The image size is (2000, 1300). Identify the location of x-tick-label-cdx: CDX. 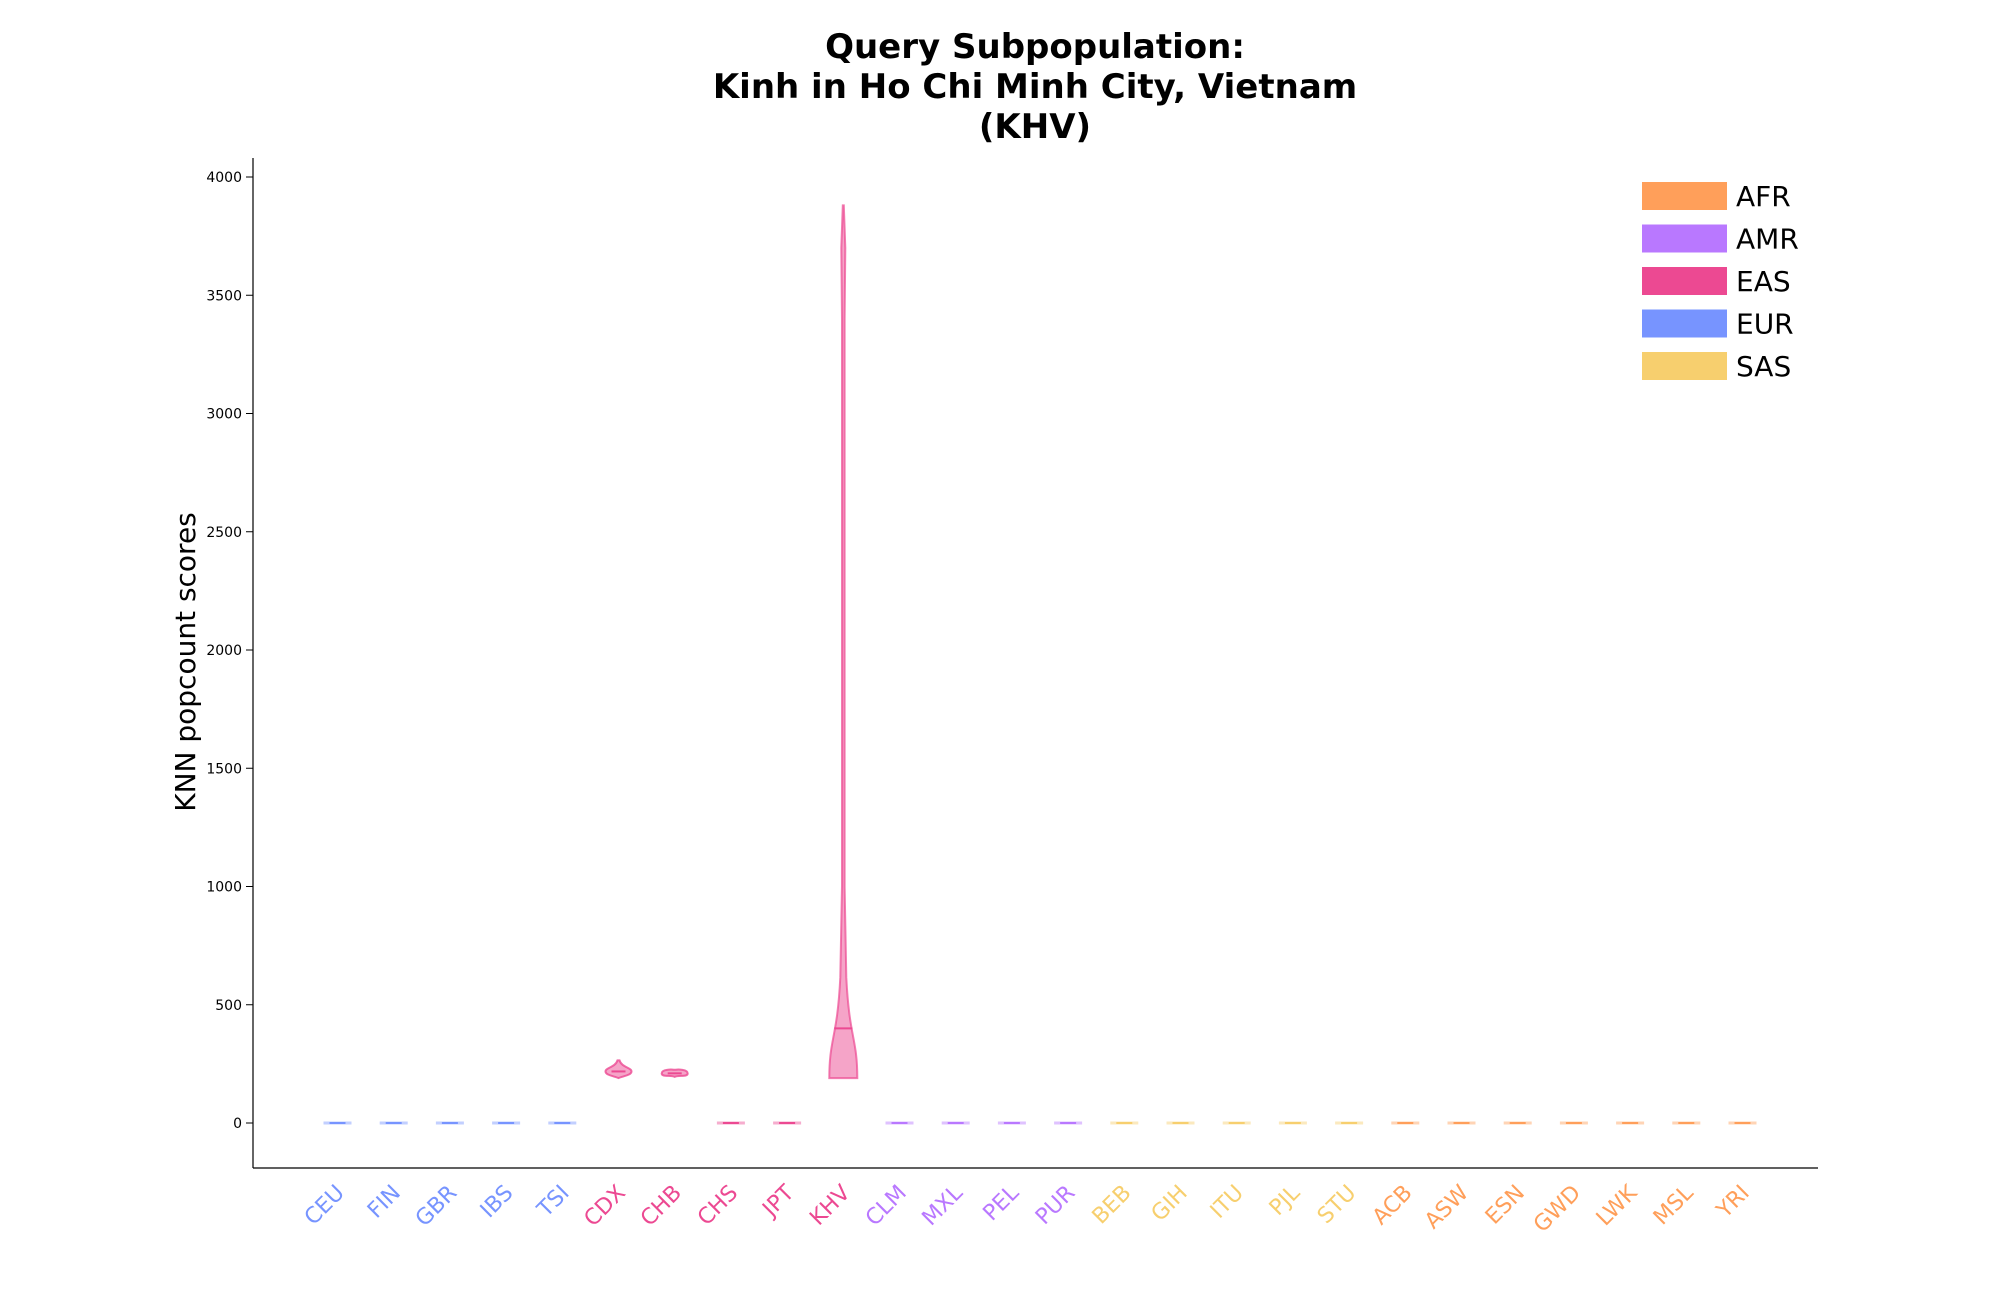
(605, 1206).